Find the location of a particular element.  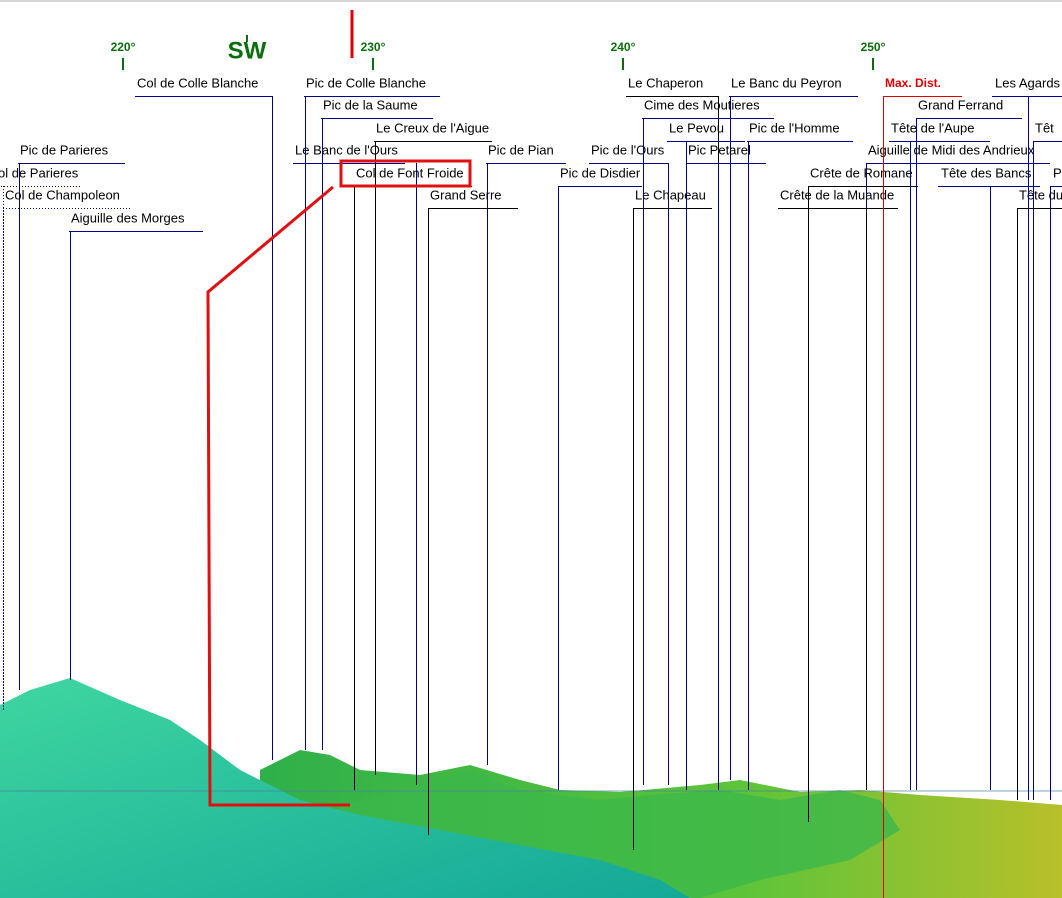

peak-label: Aiguille de Midi des Andrieux is located at coordinates (951, 149).